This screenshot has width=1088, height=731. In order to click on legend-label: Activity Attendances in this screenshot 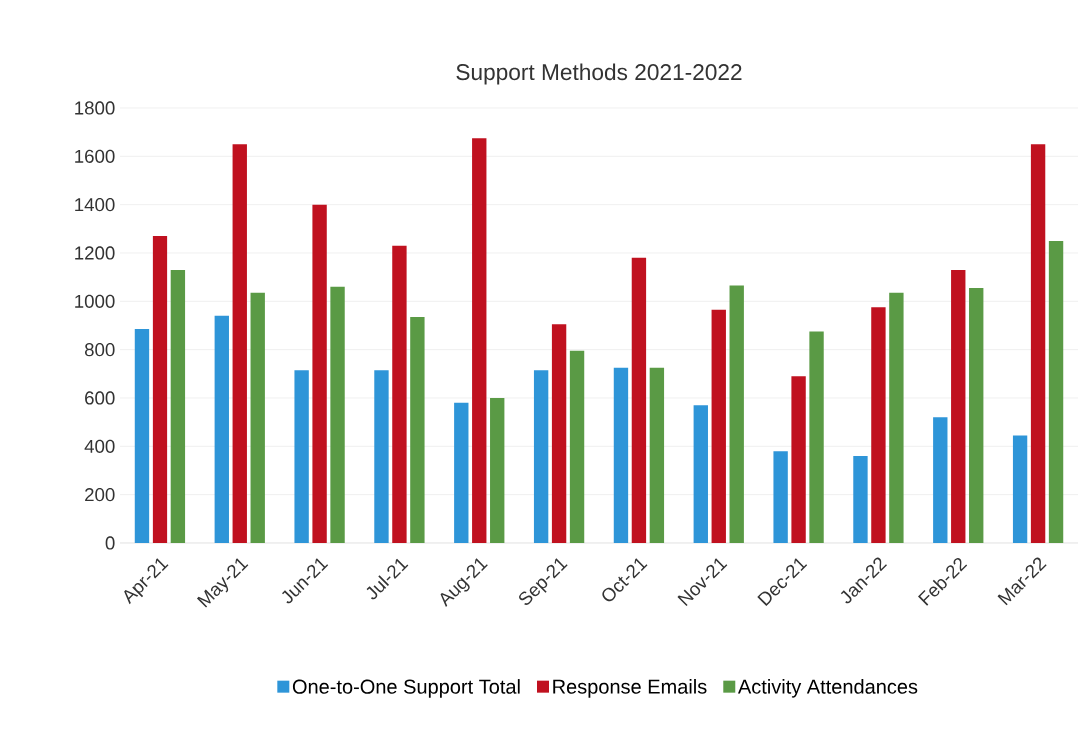, I will do `click(827, 688)`.